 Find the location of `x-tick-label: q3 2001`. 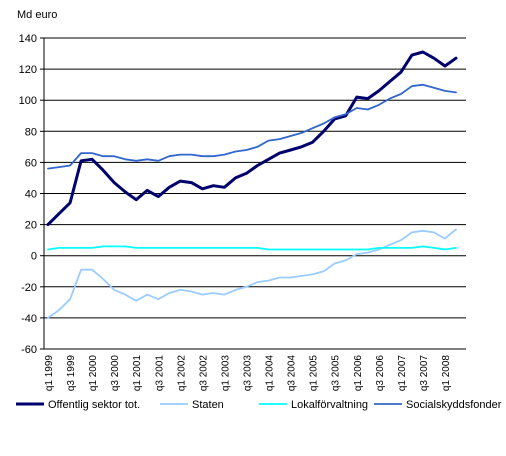

x-tick-label: q3 2001 is located at coordinates (159, 373).